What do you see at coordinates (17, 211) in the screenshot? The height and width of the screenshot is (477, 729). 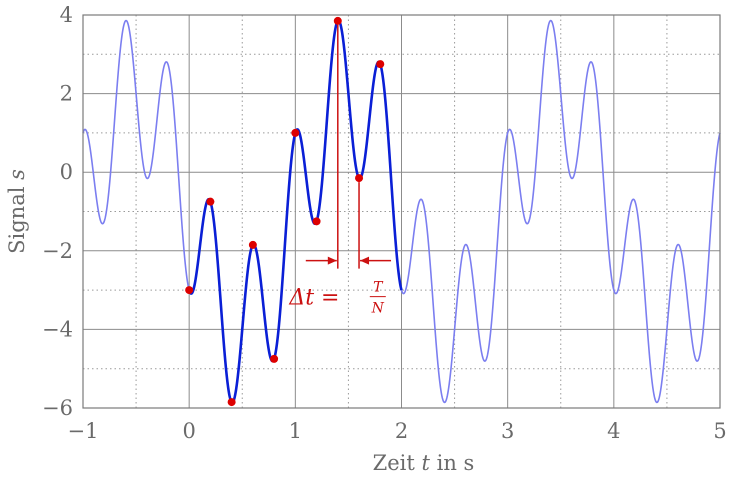 I see `y-axis-label: Signal s` at bounding box center [17, 211].